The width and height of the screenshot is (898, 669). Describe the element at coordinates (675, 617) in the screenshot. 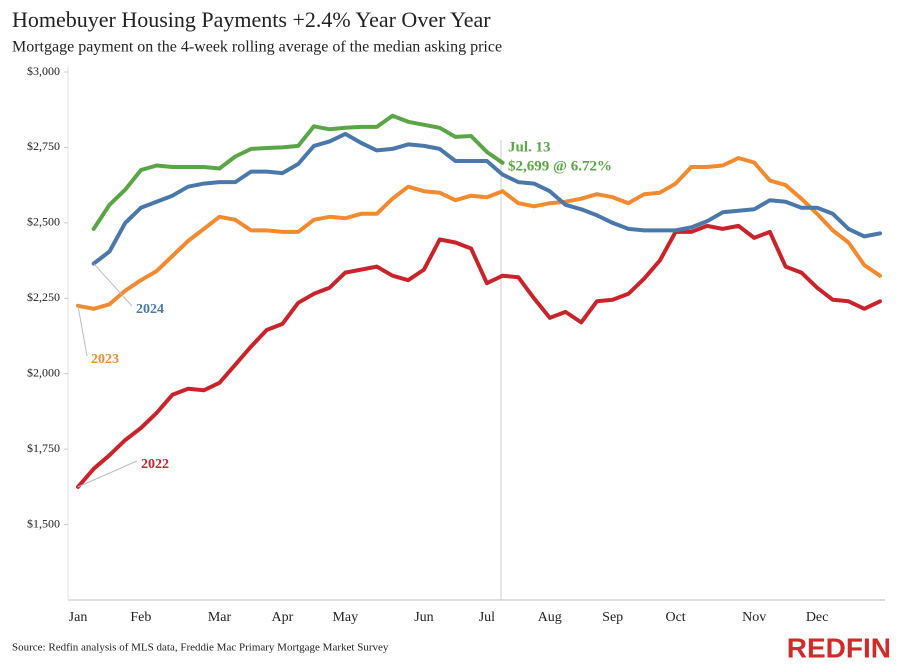

I see `x-tick-label: Oct` at that location.